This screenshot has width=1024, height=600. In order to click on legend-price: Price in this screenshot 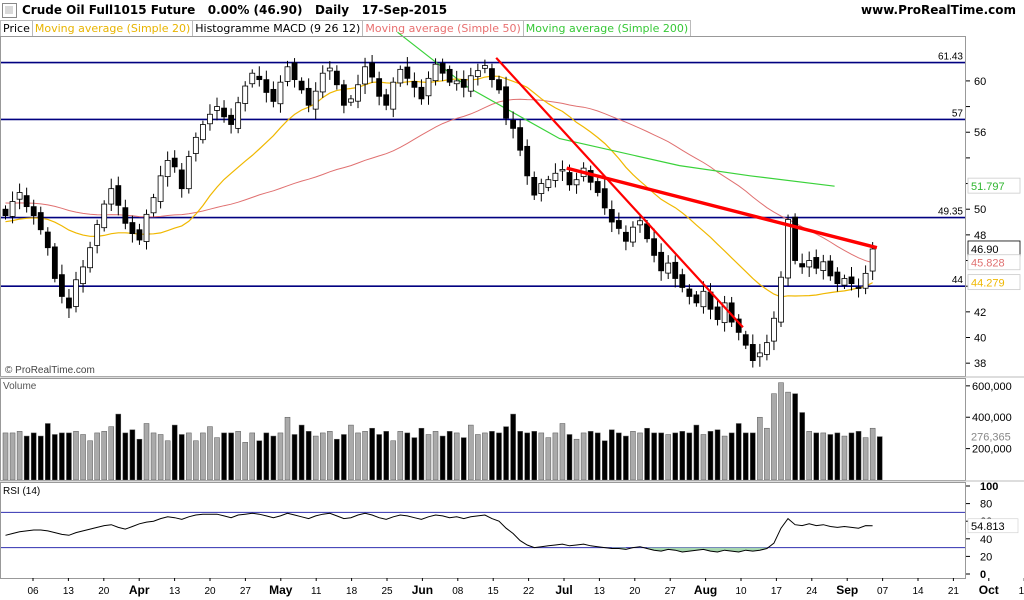, I will do `click(16, 28)`.